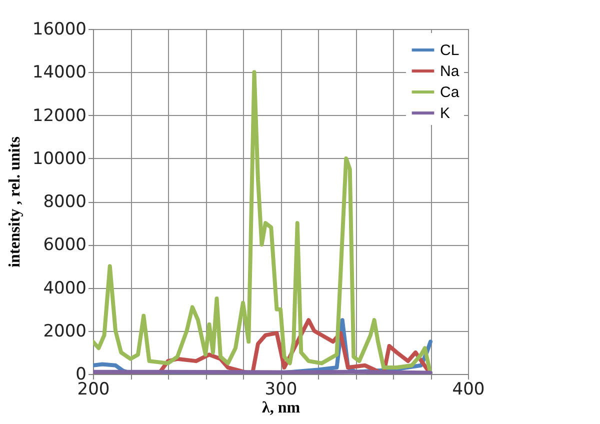  What do you see at coordinates (64, 202) in the screenshot?
I see `y-tick-label: 8000` at bounding box center [64, 202].